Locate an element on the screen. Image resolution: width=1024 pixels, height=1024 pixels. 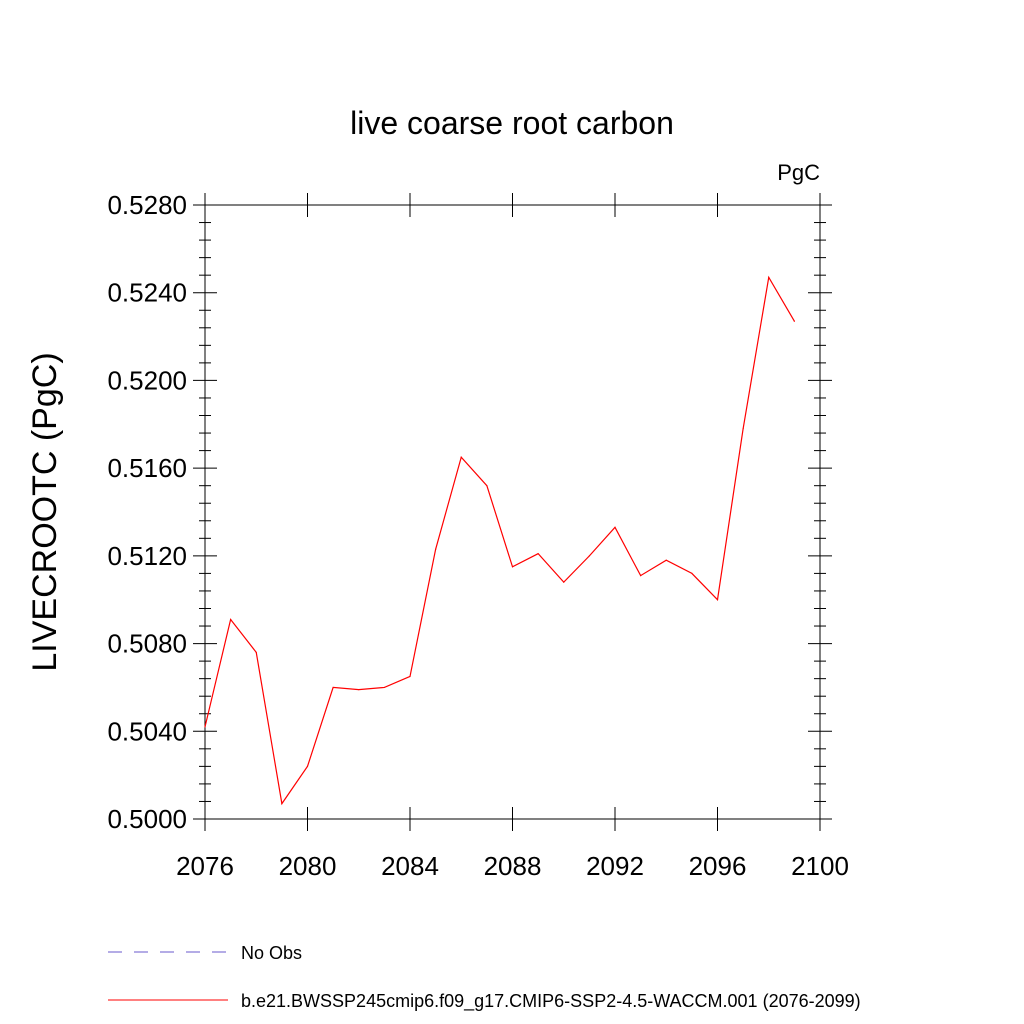
chart-title: live coarse root carbon is located at coordinates (512, 123).